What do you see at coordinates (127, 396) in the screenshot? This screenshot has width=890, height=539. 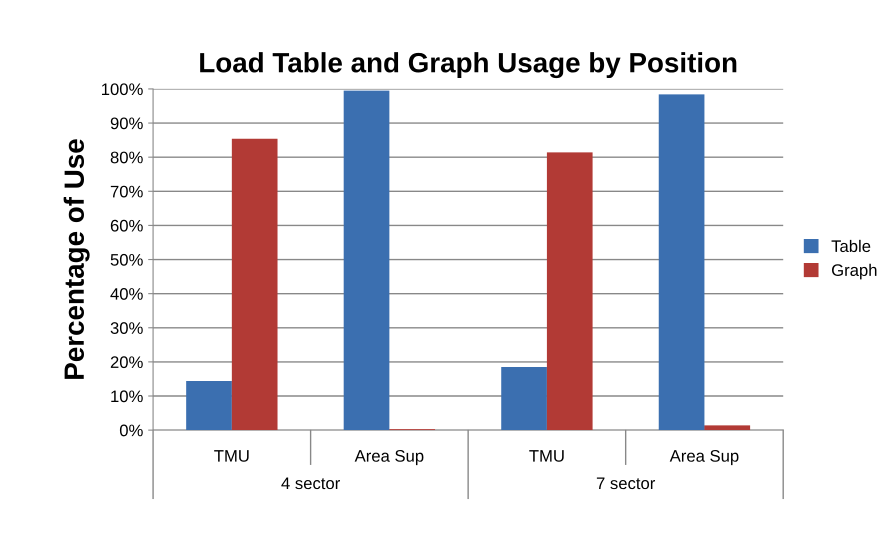 I see `y-tick-label: 10%` at bounding box center [127, 396].